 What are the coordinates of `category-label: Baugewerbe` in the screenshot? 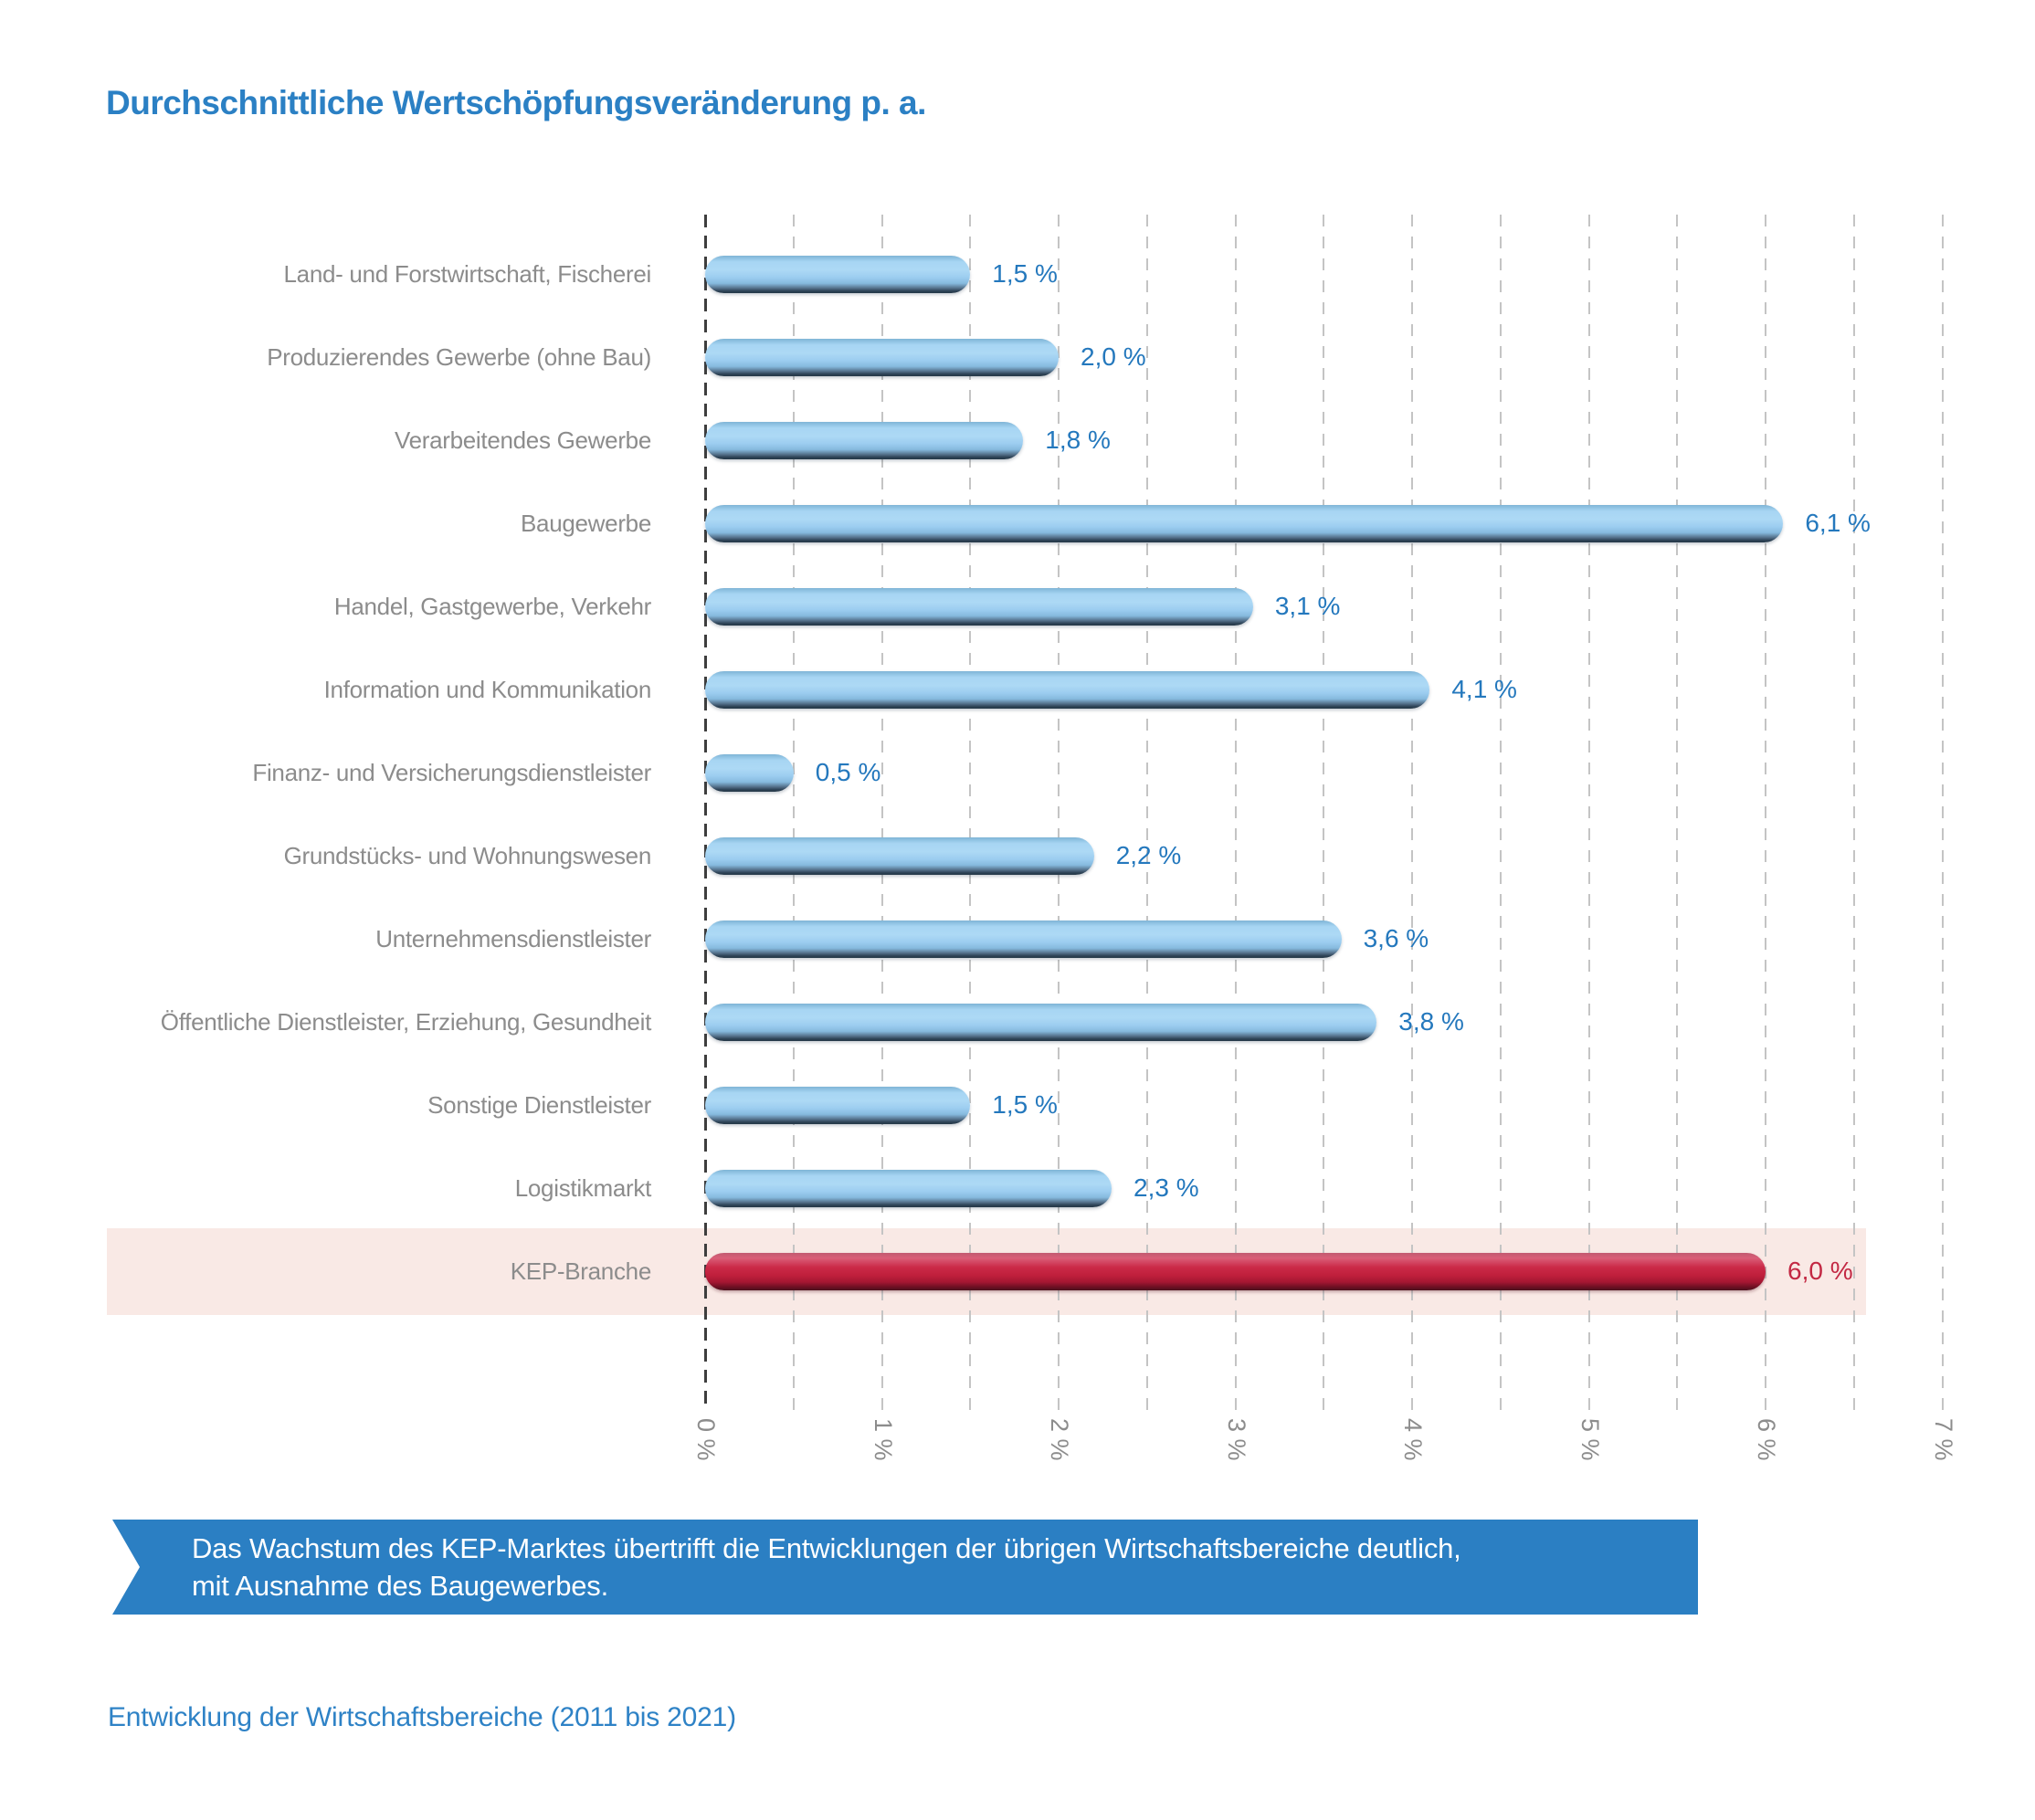 It's located at (586, 523).